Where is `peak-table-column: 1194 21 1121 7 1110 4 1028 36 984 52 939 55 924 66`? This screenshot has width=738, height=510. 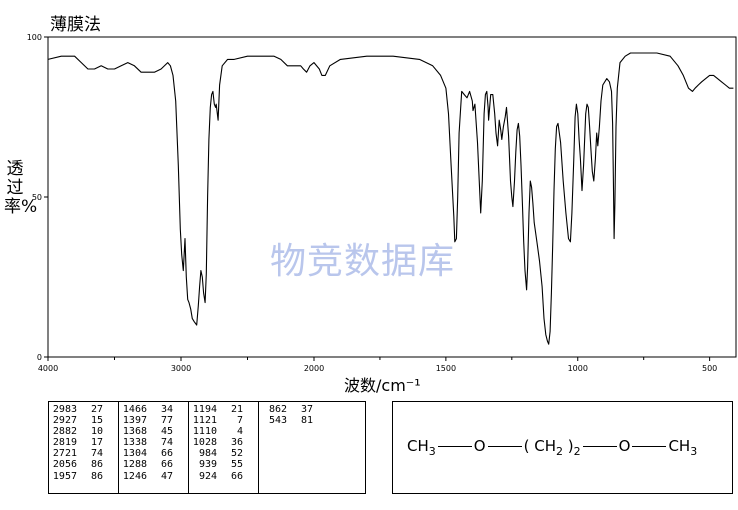 peak-table-column: 1194 21 1121 7 1110 4 1028 36 984 52 939 55 924 66 is located at coordinates (224, 447).